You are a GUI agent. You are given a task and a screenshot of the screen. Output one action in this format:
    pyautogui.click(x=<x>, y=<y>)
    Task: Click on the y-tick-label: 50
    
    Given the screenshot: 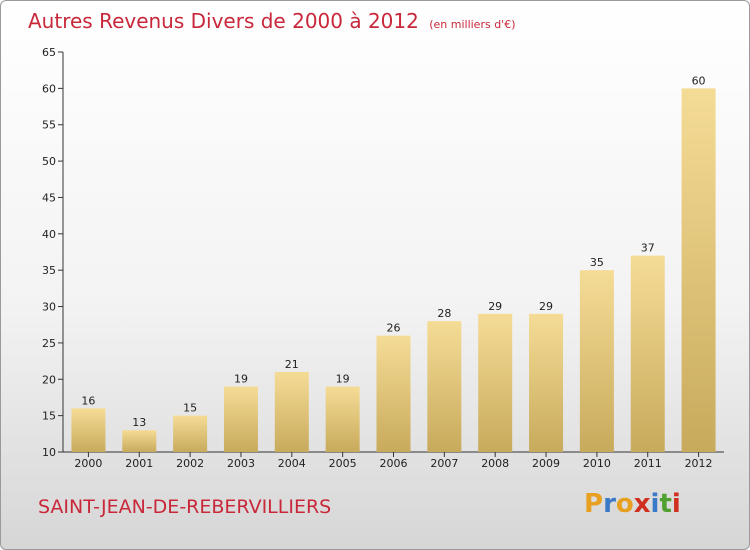 What is the action you would take?
    pyautogui.click(x=49, y=161)
    